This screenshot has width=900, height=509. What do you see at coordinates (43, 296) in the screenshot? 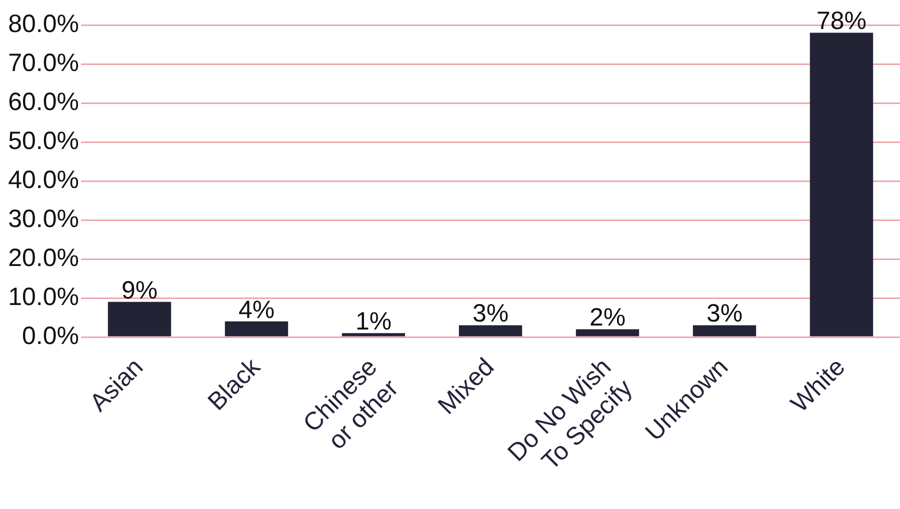
I see `y-tick-label: 10.0%` at bounding box center [43, 296].